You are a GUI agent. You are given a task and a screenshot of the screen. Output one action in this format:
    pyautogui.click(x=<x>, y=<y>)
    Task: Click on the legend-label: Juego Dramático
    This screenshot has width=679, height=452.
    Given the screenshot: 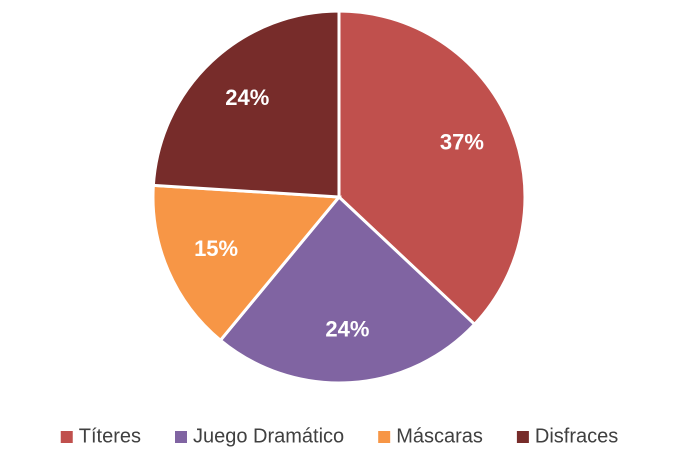 What is the action you would take?
    pyautogui.click(x=268, y=436)
    